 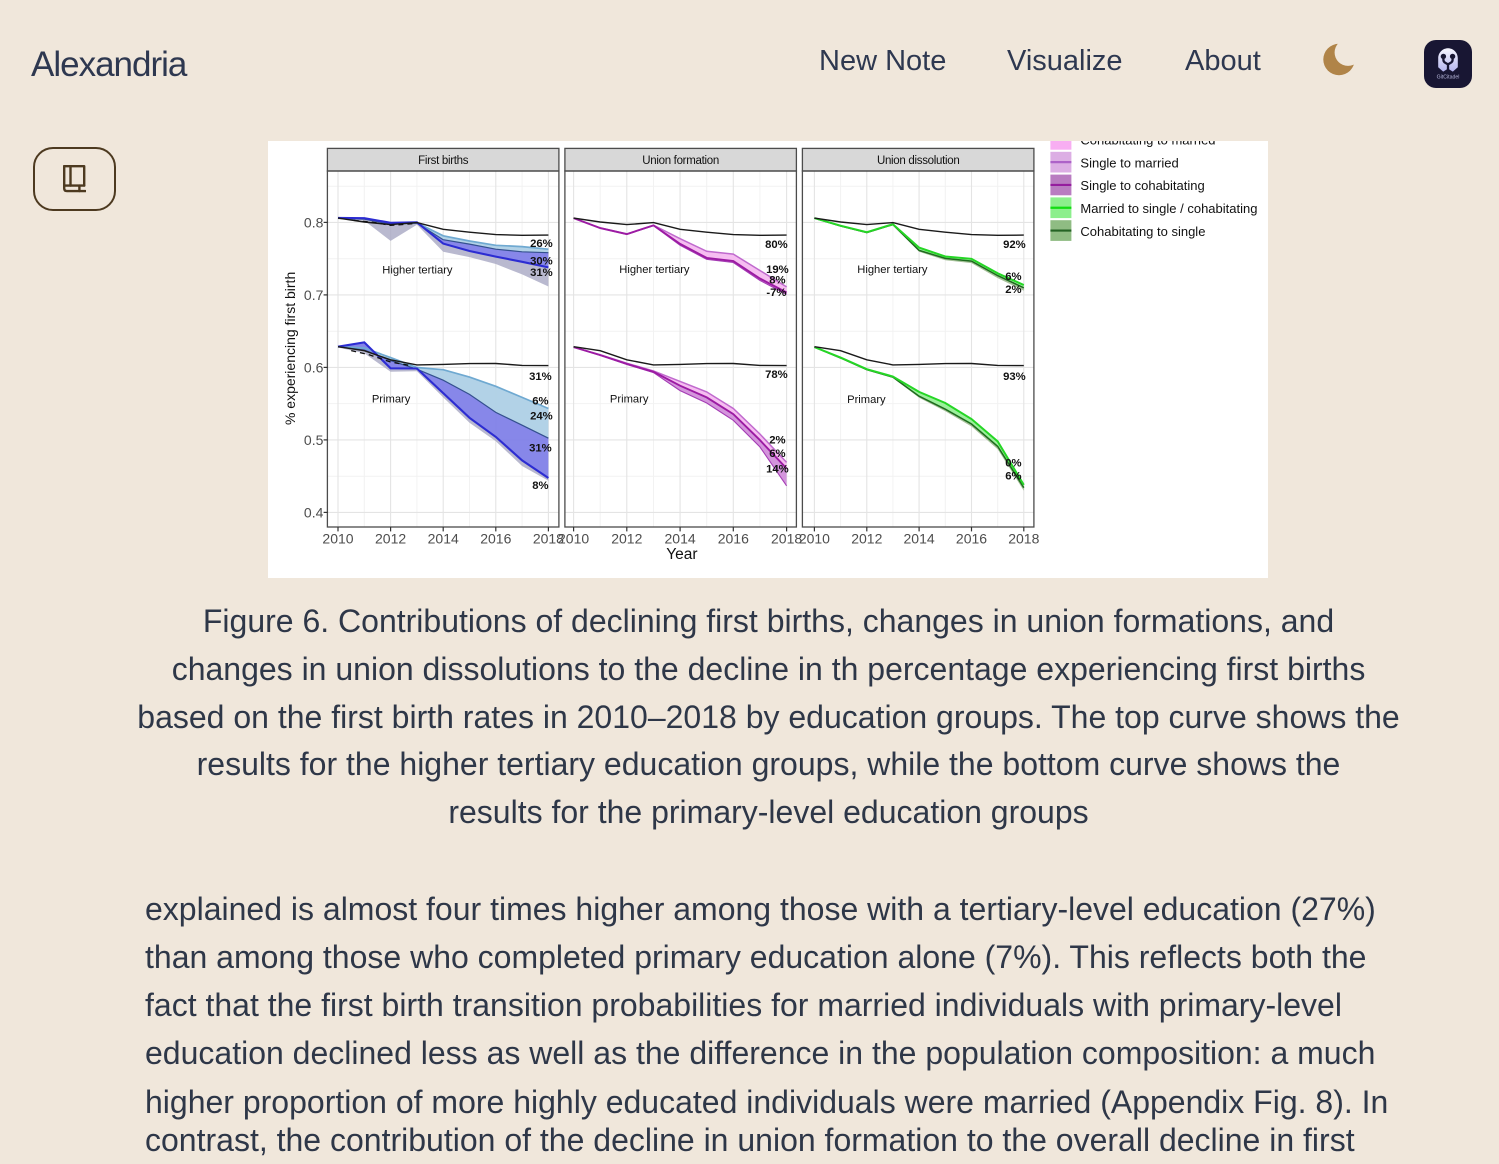 What do you see at coordinates (289, 347) in the screenshot?
I see `svg-text: % experiencing first birth` at bounding box center [289, 347].